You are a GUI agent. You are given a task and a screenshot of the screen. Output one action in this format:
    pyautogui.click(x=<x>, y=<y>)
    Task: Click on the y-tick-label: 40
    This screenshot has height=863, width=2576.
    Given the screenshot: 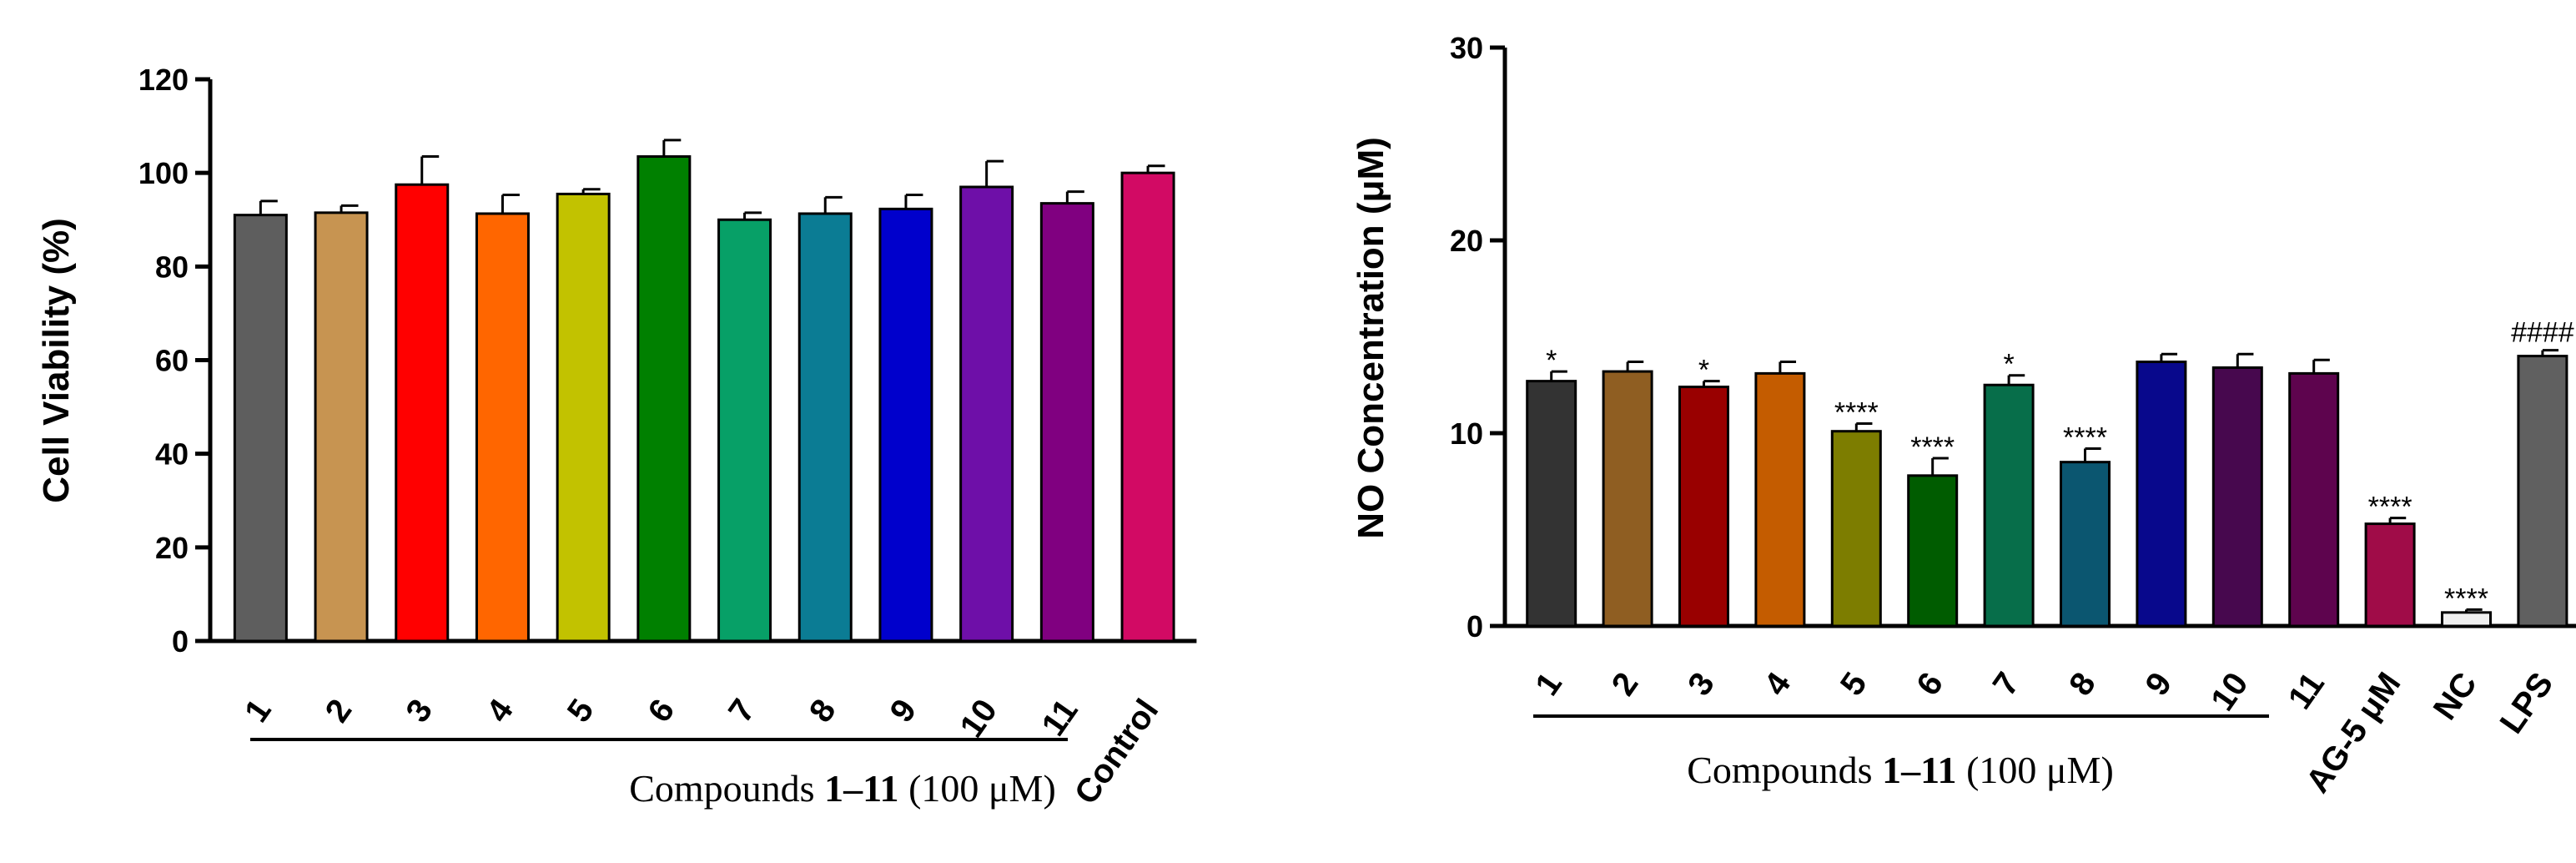 What is the action you would take?
    pyautogui.click(x=172, y=454)
    